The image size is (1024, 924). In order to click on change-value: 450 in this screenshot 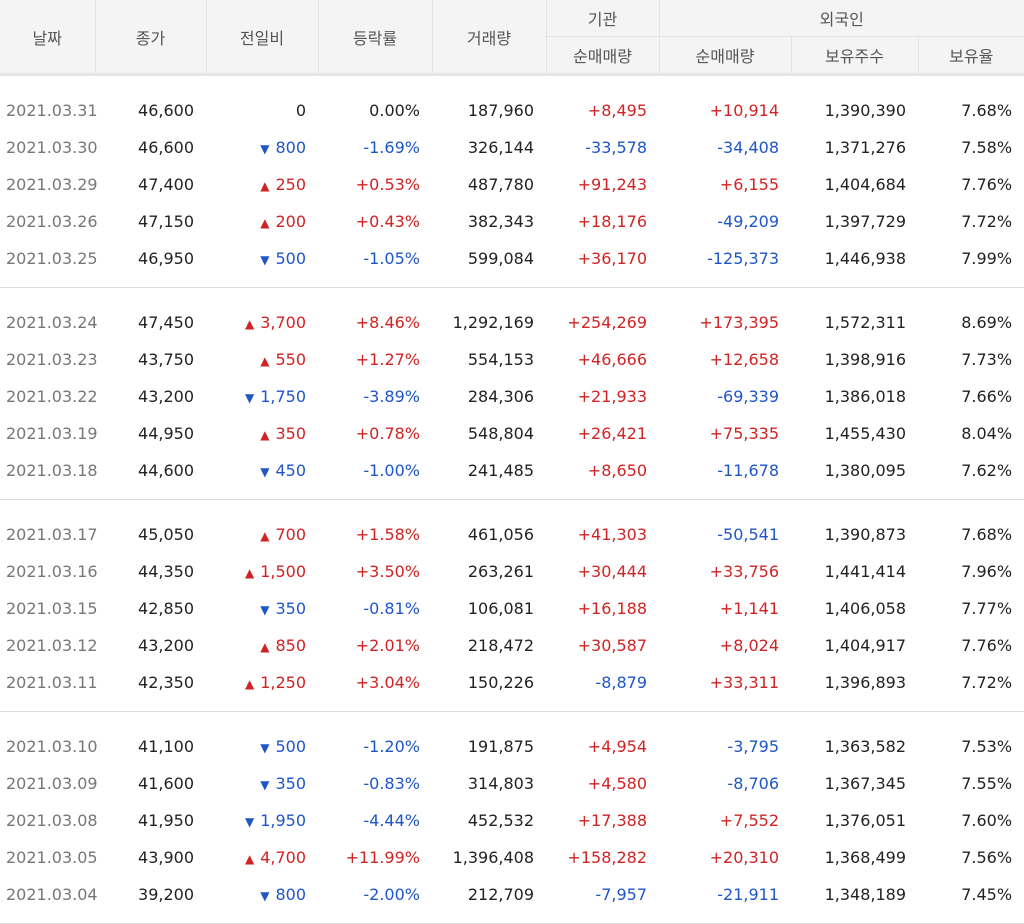, I will do `click(290, 470)`.